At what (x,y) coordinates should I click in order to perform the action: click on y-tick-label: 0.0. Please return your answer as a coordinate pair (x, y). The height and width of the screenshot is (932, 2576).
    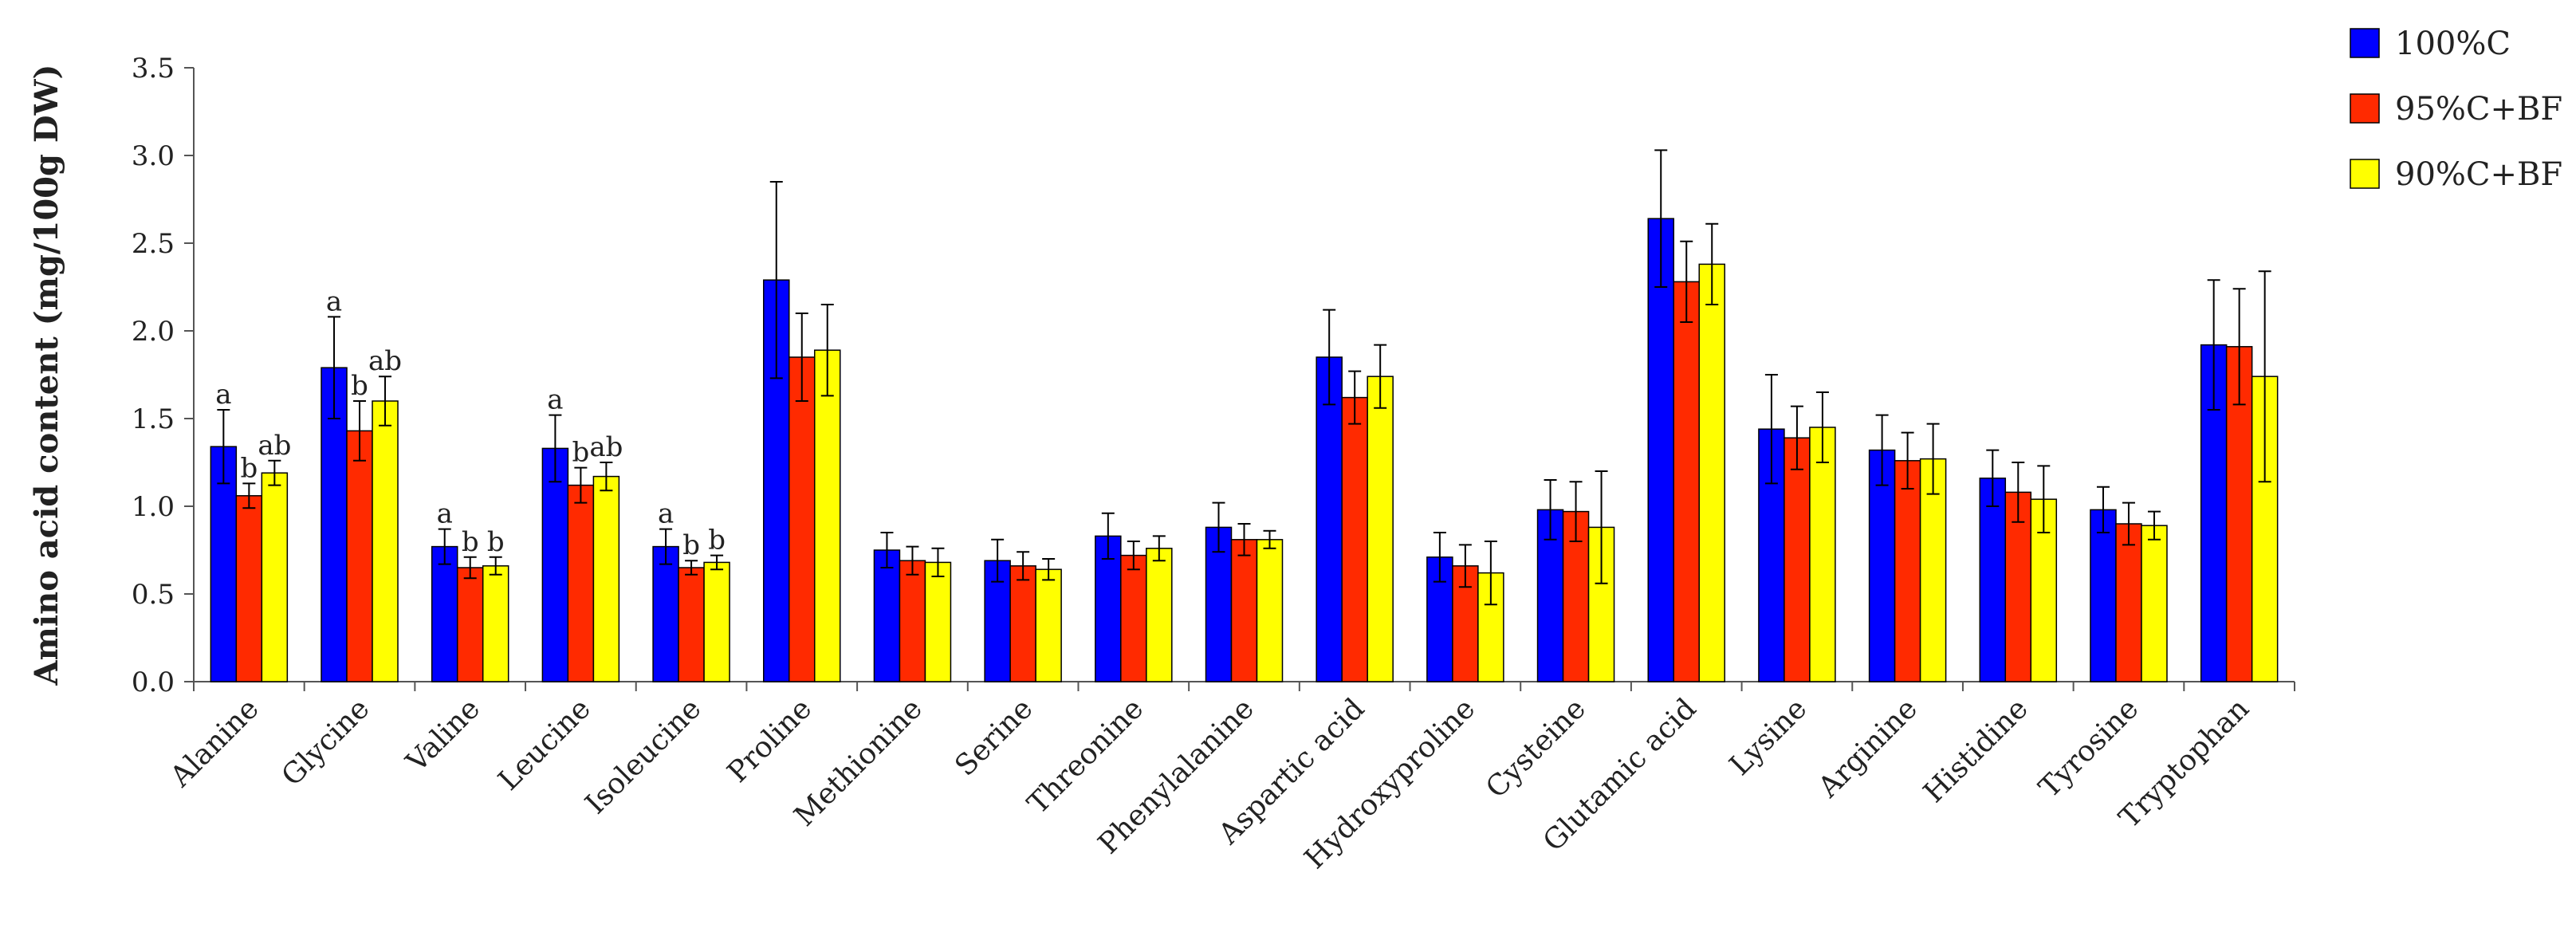
    Looking at the image, I should click on (153, 682).